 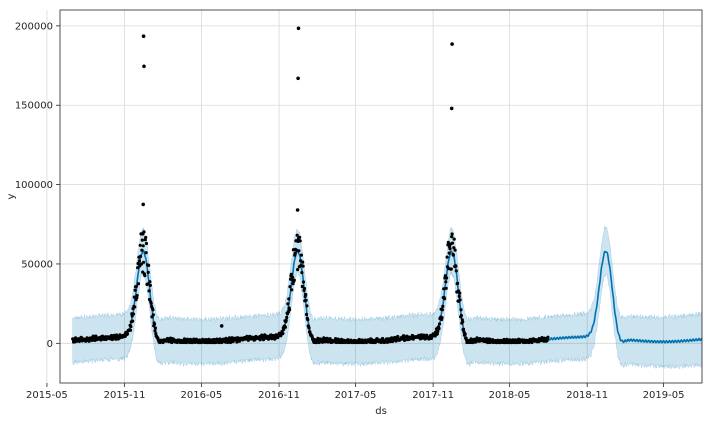 I want to click on x-tick-label: 2018-05, so click(x=510, y=395).